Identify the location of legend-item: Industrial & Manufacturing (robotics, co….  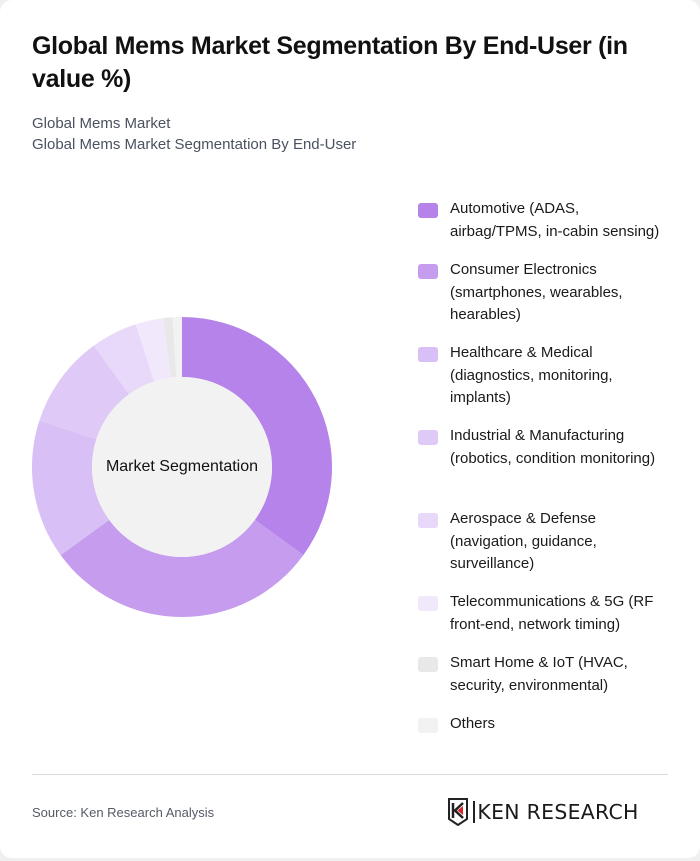
(548, 447).